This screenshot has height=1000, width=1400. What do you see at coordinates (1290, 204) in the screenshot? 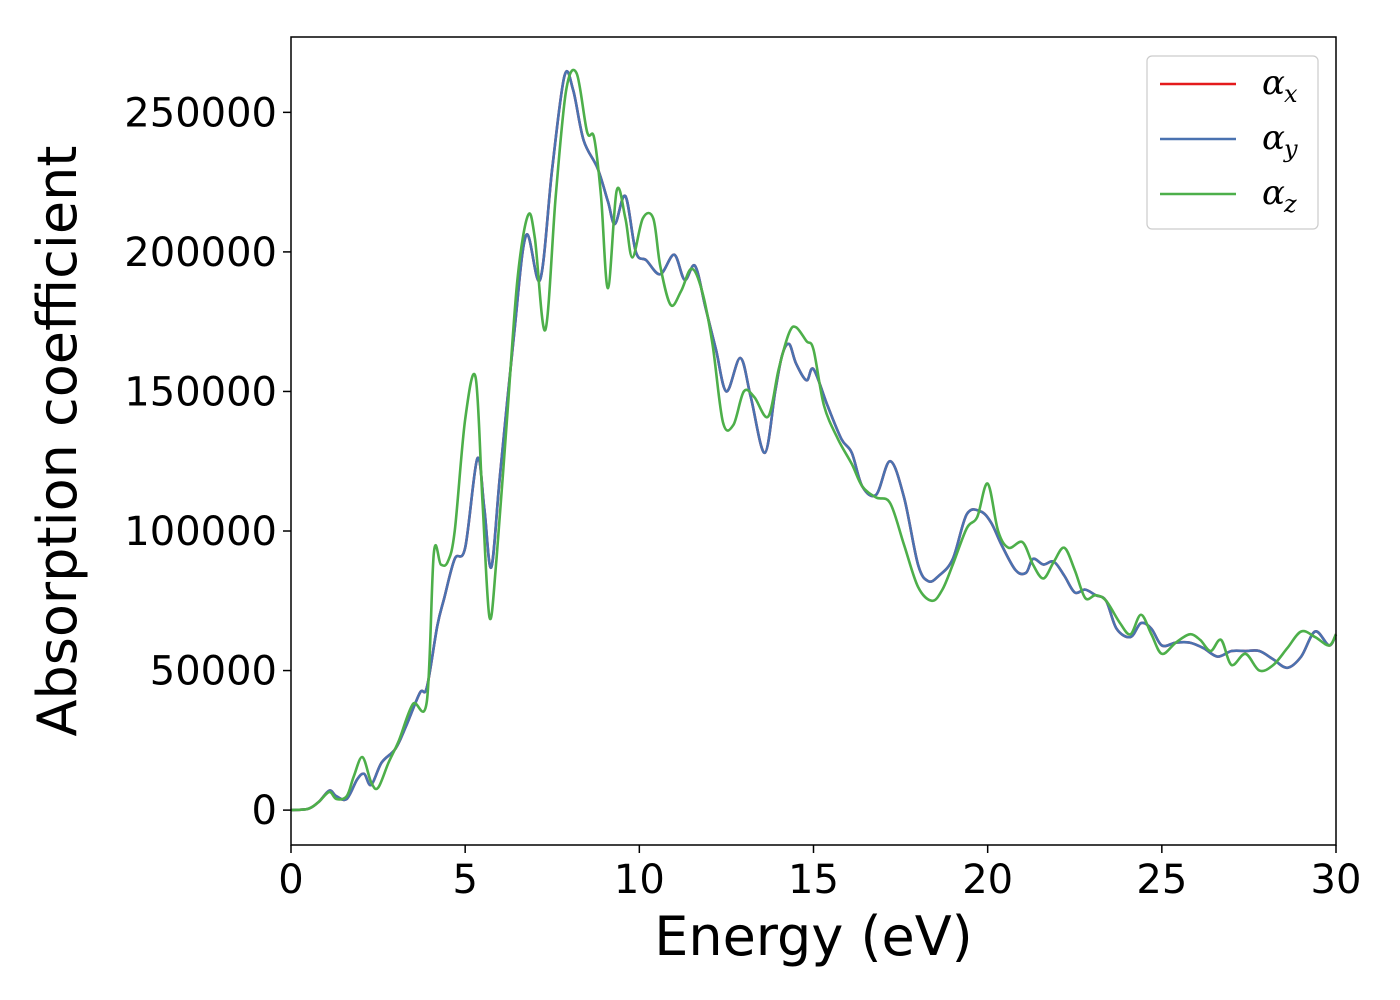
I see `legend-subscript: z` at bounding box center [1290, 204].